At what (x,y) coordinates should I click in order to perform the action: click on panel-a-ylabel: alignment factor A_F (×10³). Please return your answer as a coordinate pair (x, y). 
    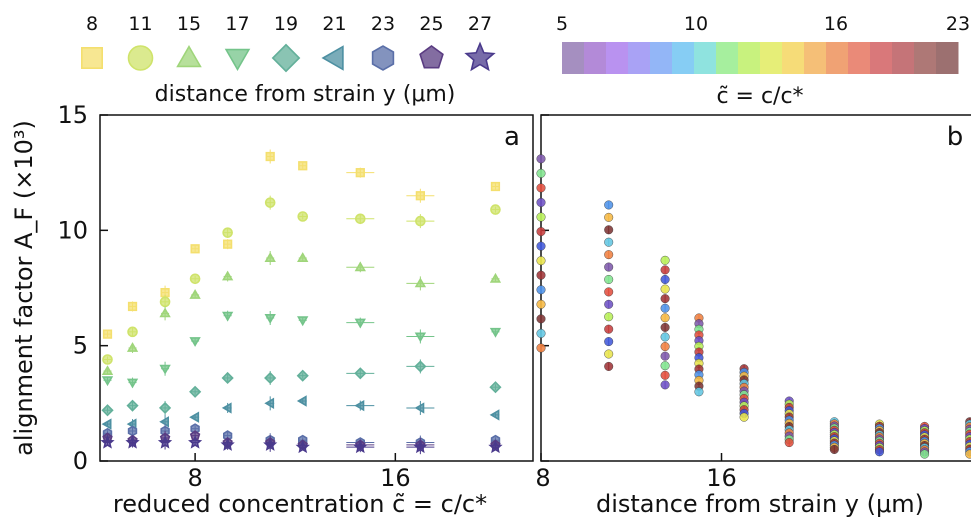
    Looking at the image, I should click on (24, 288).